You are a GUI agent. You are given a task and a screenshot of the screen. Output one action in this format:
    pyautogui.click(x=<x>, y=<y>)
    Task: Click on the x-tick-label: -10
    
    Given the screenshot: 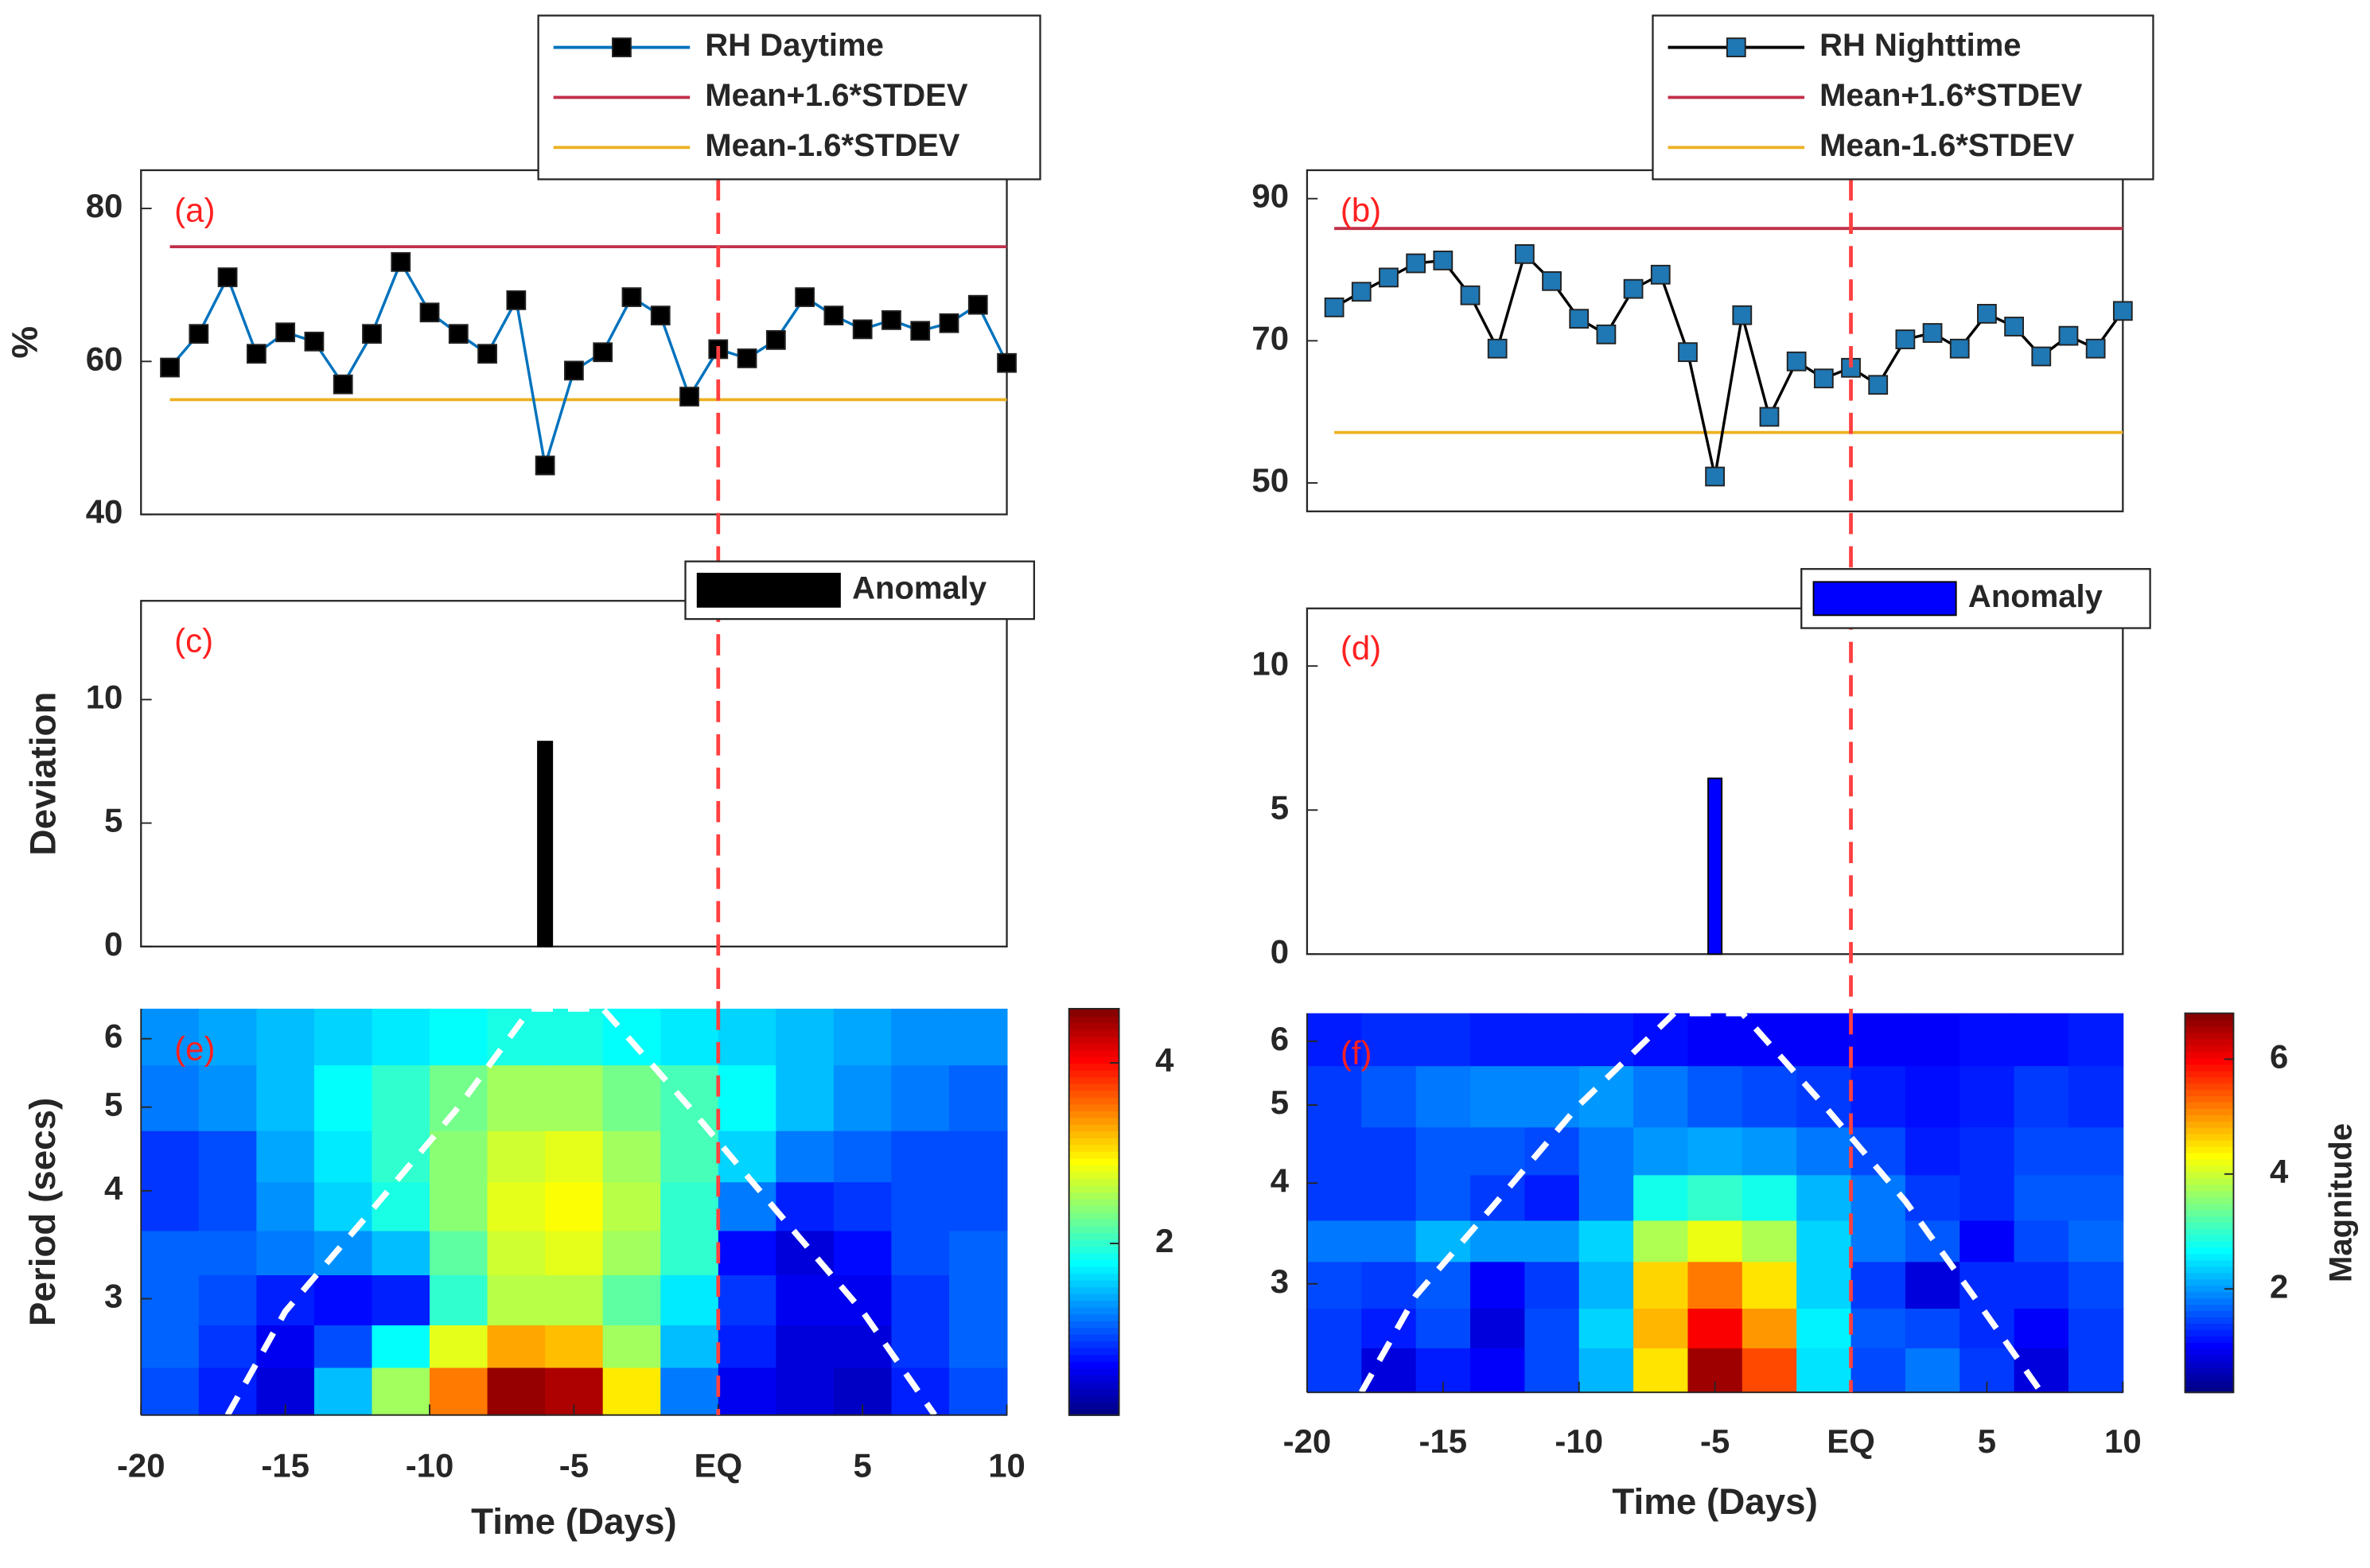 What is the action you would take?
    pyautogui.click(x=1579, y=1441)
    